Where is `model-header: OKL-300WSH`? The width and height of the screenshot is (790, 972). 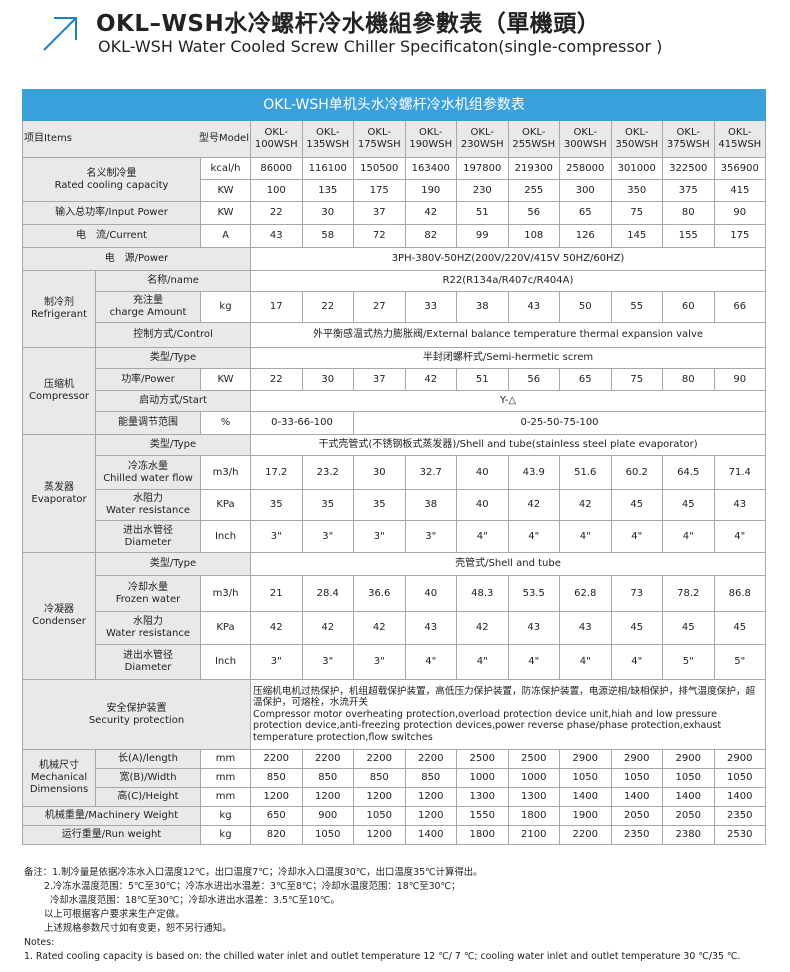
model-header: OKL-300WSH is located at coordinates (585, 139).